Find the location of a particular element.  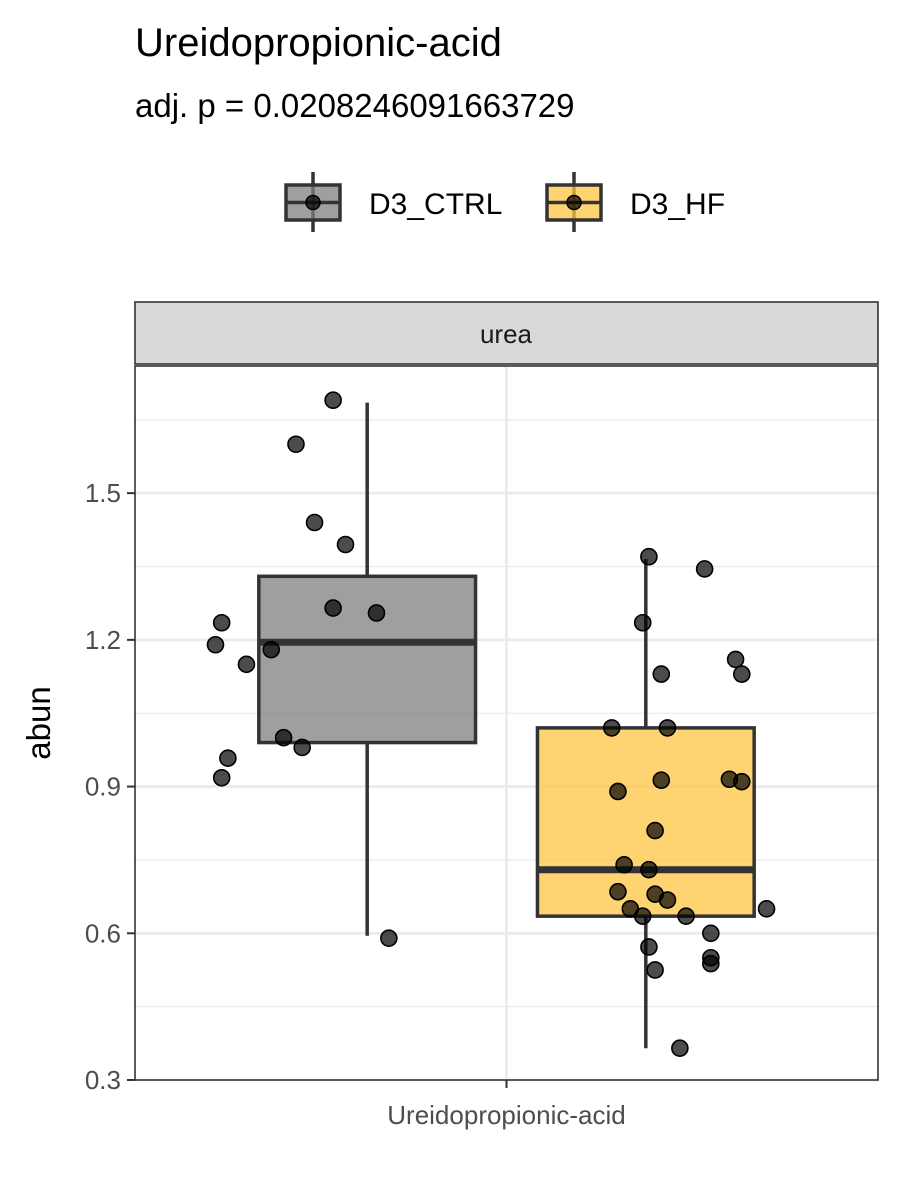

legend-label: D3_CTRL is located at coordinates (435, 204).